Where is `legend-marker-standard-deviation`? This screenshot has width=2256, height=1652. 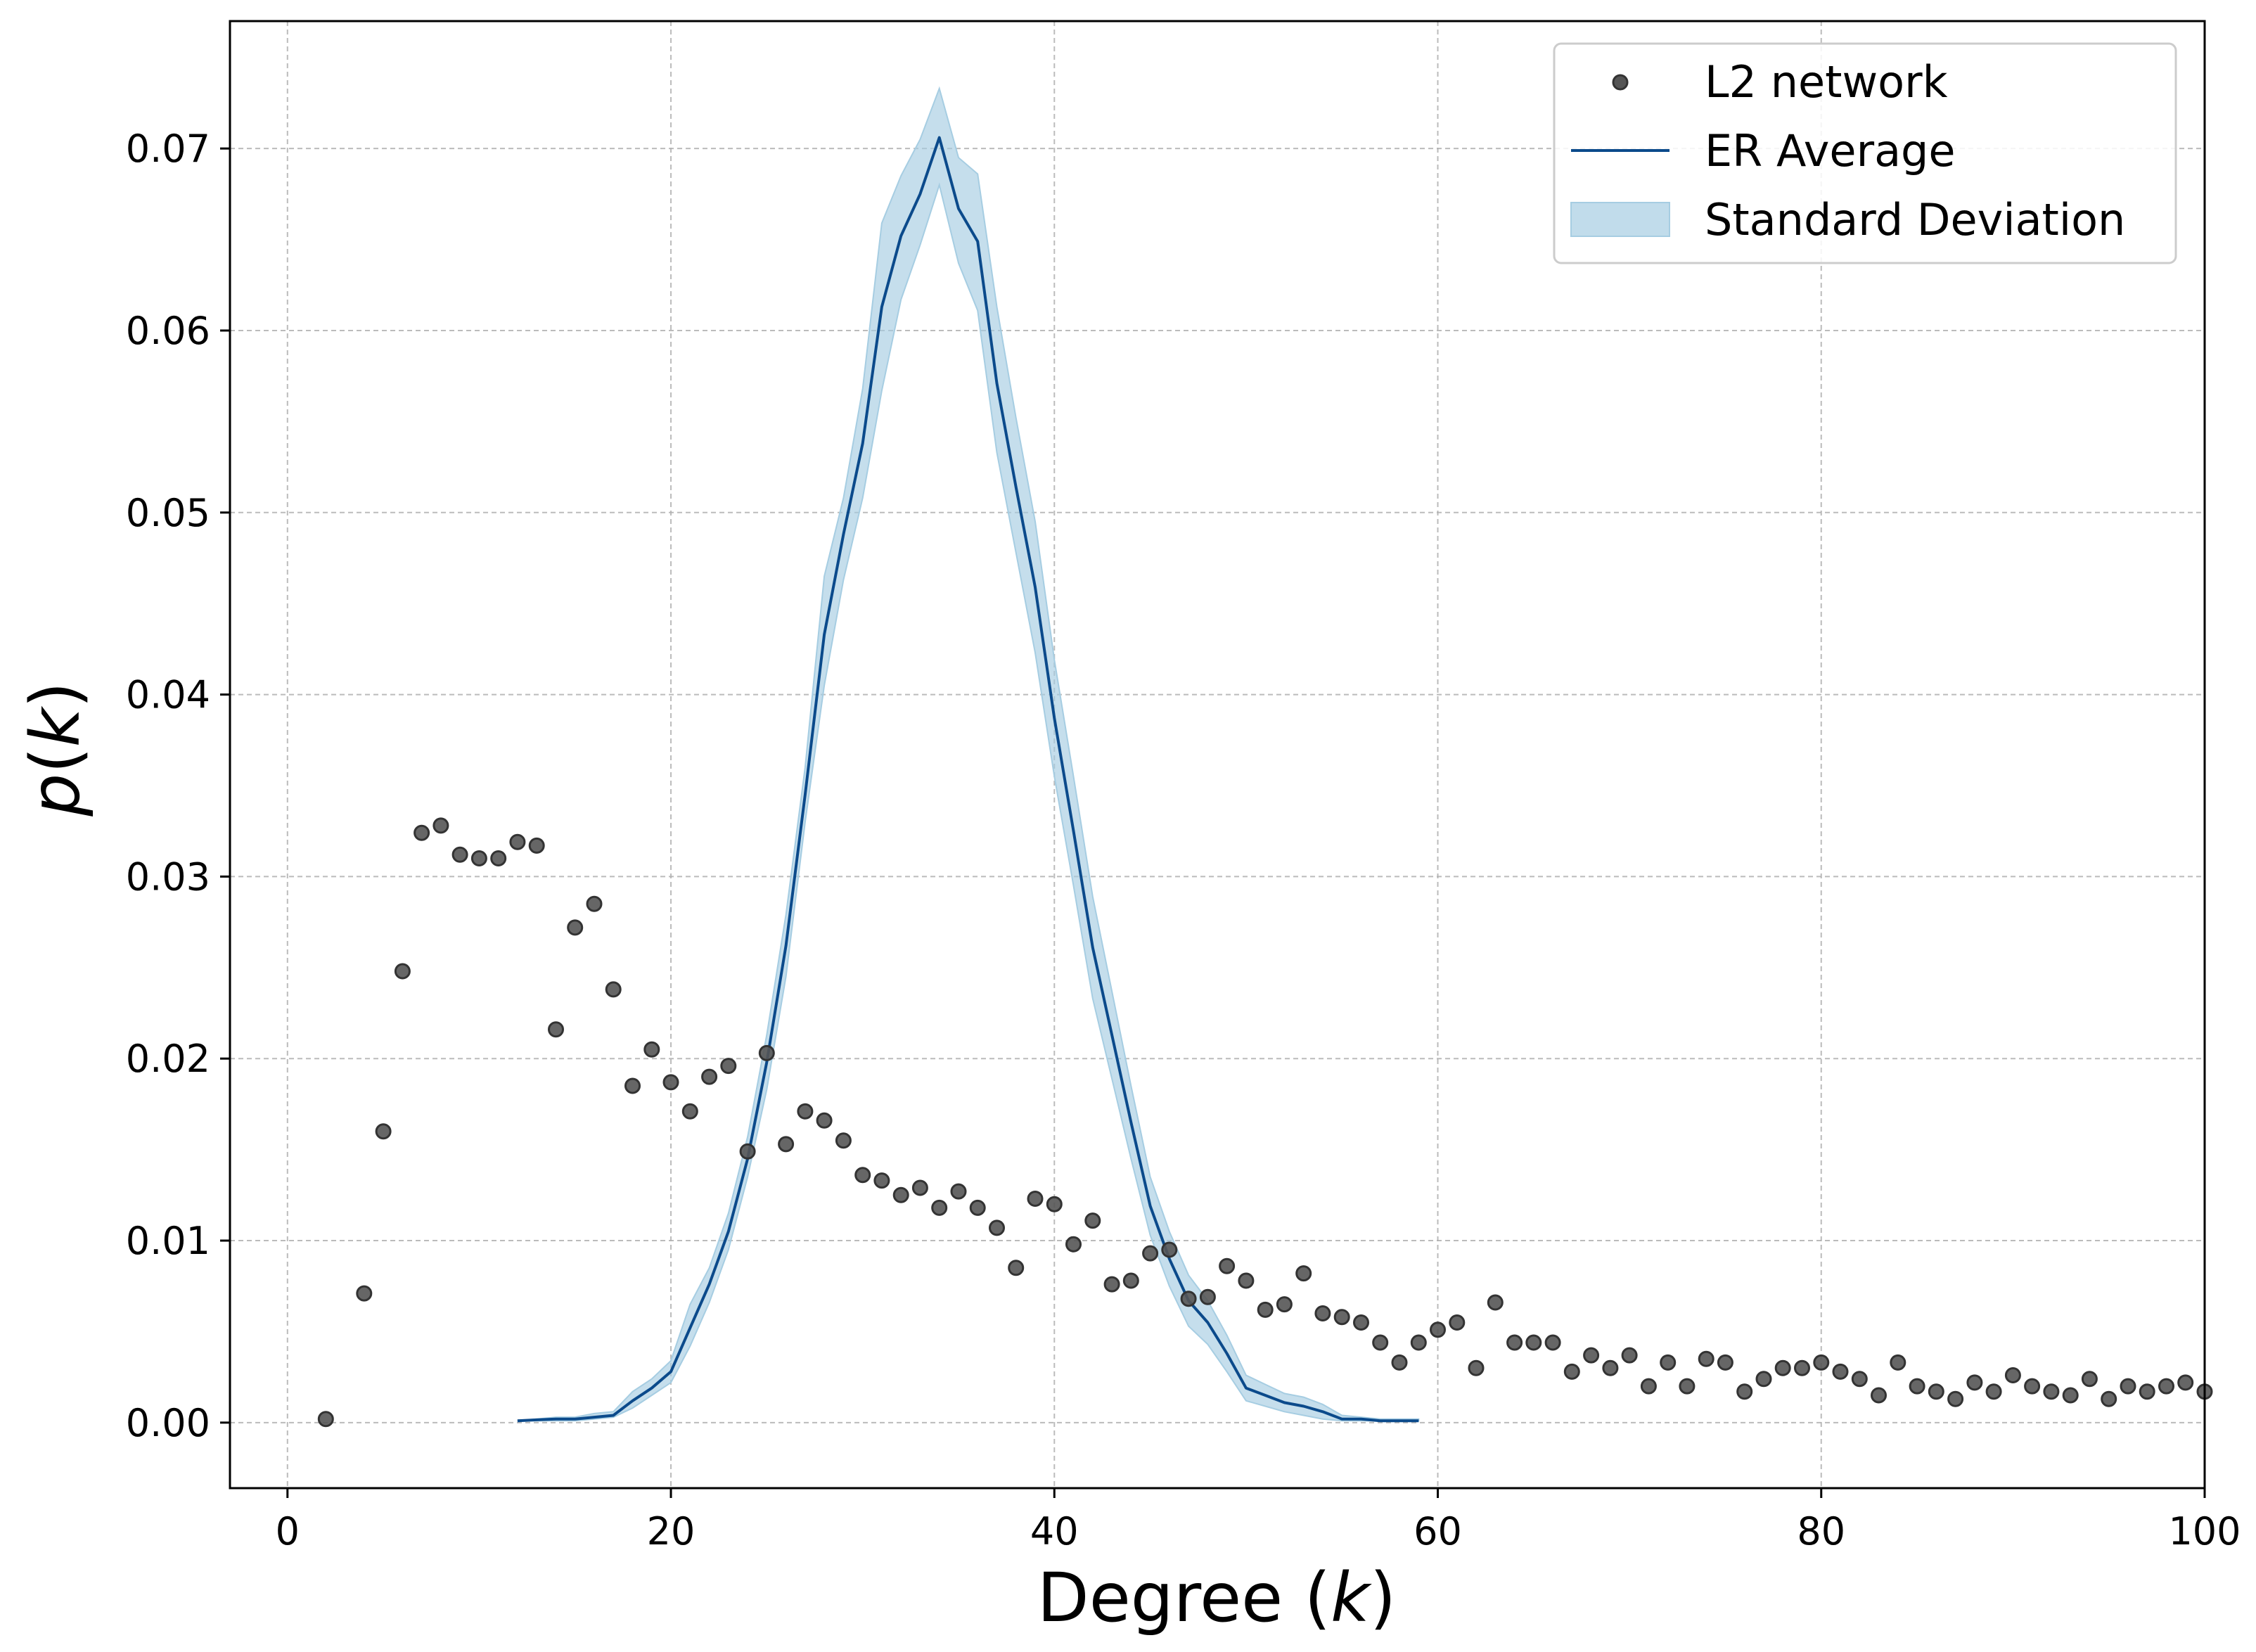 legend-marker-standard-deviation is located at coordinates (1620, 219).